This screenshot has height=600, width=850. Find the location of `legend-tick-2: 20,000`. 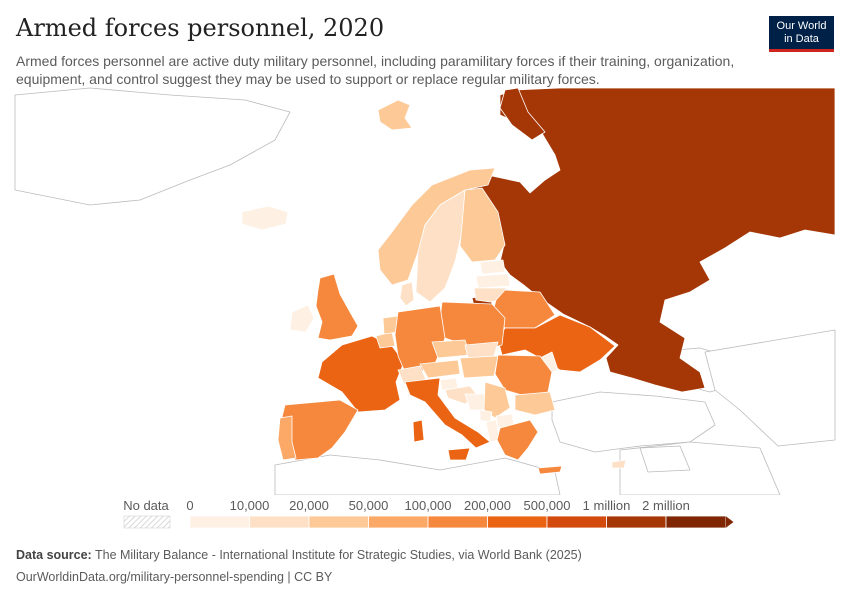

legend-tick-2: 20,000 is located at coordinates (309, 505).